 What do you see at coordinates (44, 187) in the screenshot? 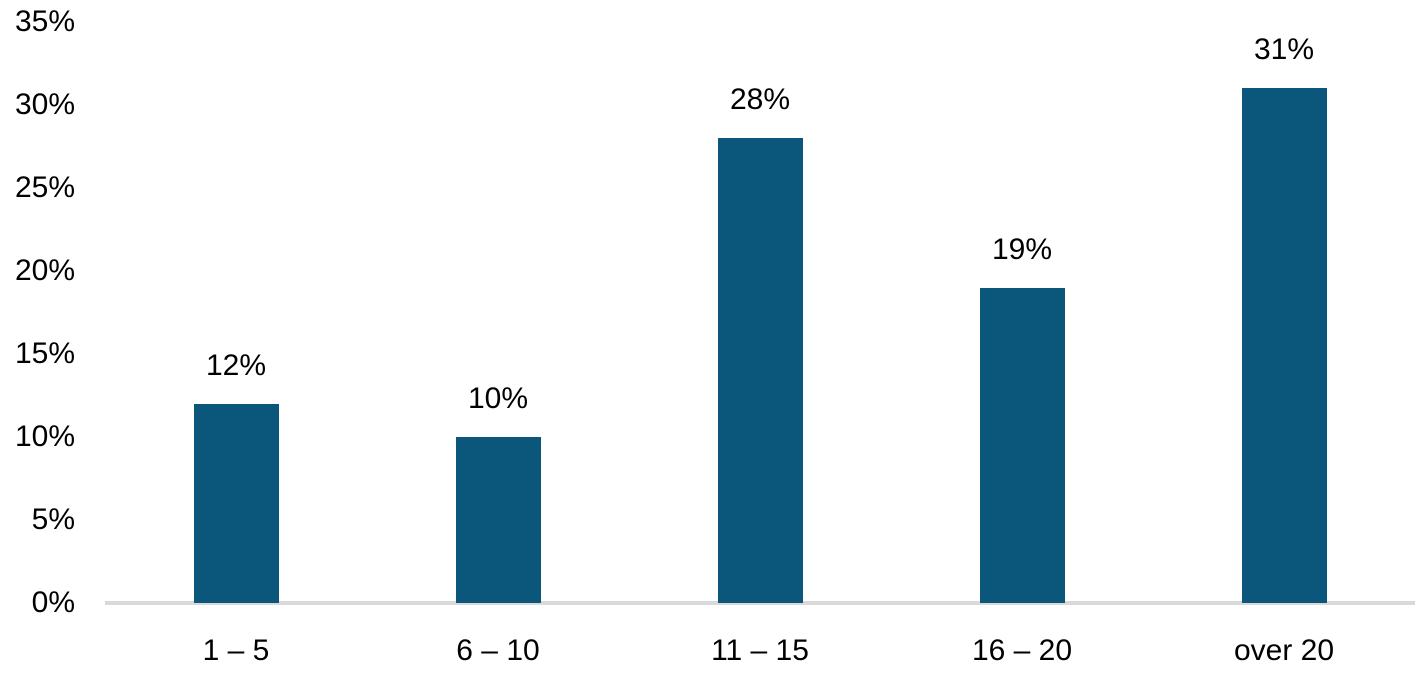
I see `y-axis-tick-label: 25%` at bounding box center [44, 187].